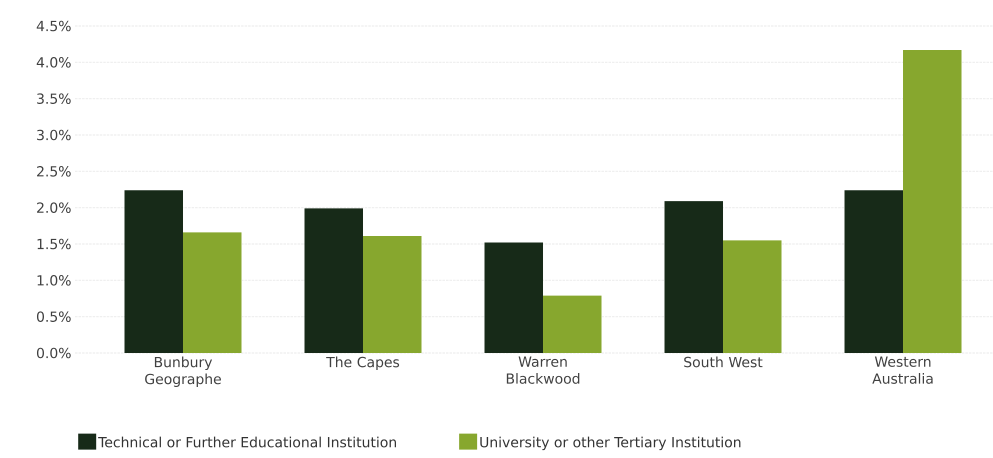  I want to click on y-tick-label: 1.5%, so click(54, 244).